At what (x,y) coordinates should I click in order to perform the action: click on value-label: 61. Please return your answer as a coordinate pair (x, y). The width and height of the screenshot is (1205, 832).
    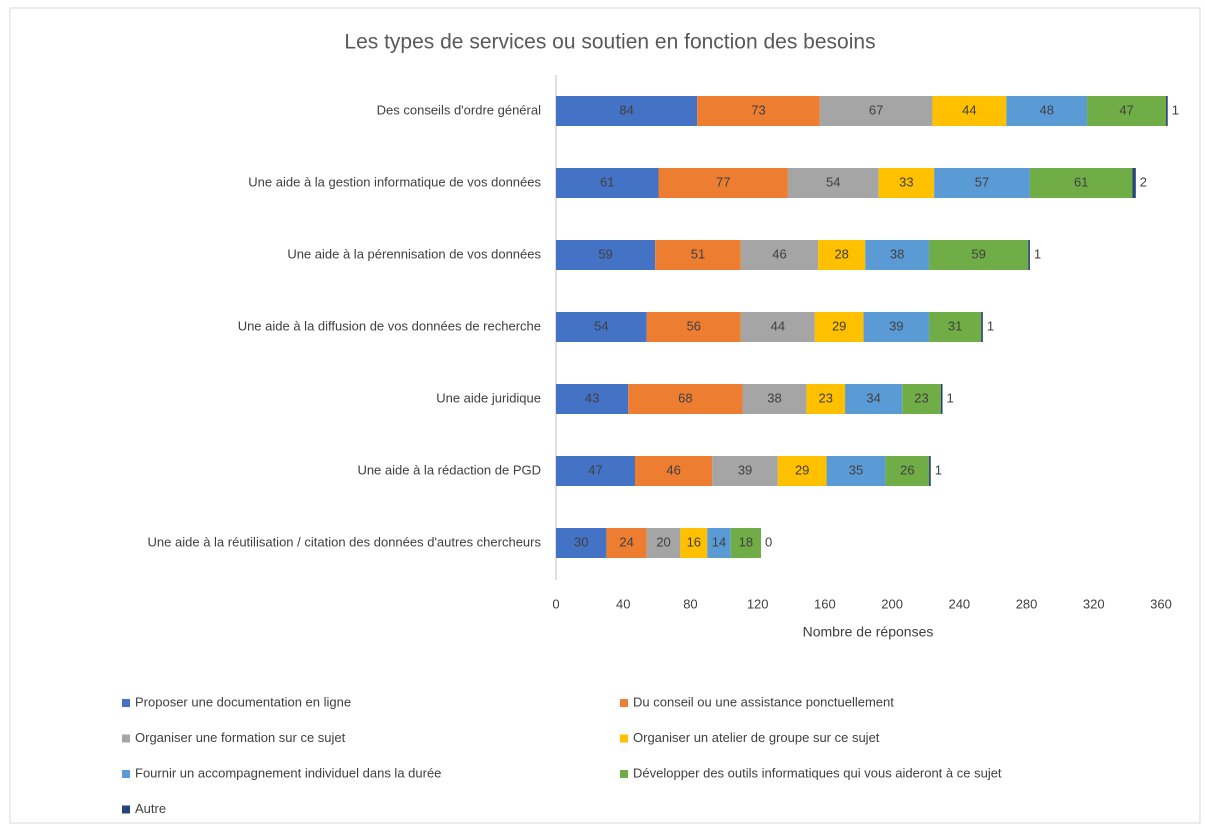
    Looking at the image, I should click on (1081, 181).